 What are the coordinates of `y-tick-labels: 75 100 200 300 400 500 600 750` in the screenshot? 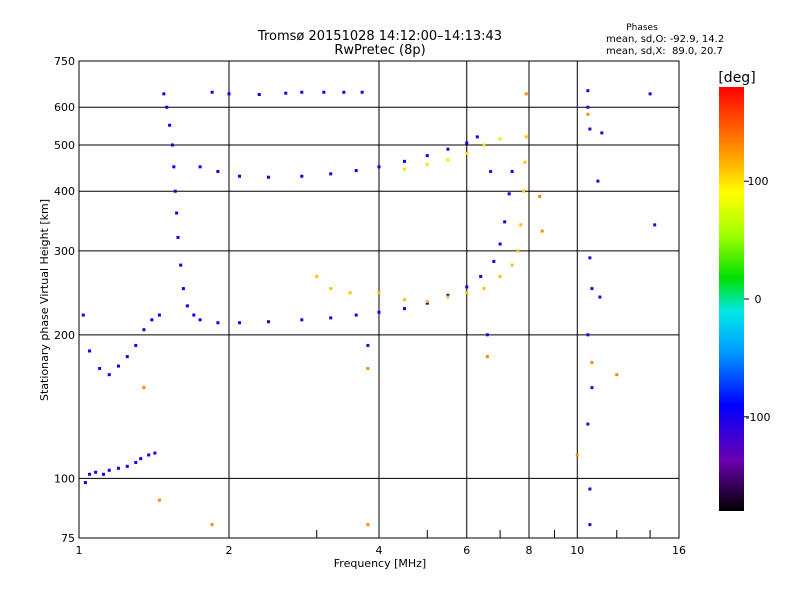 It's located at (64, 300).